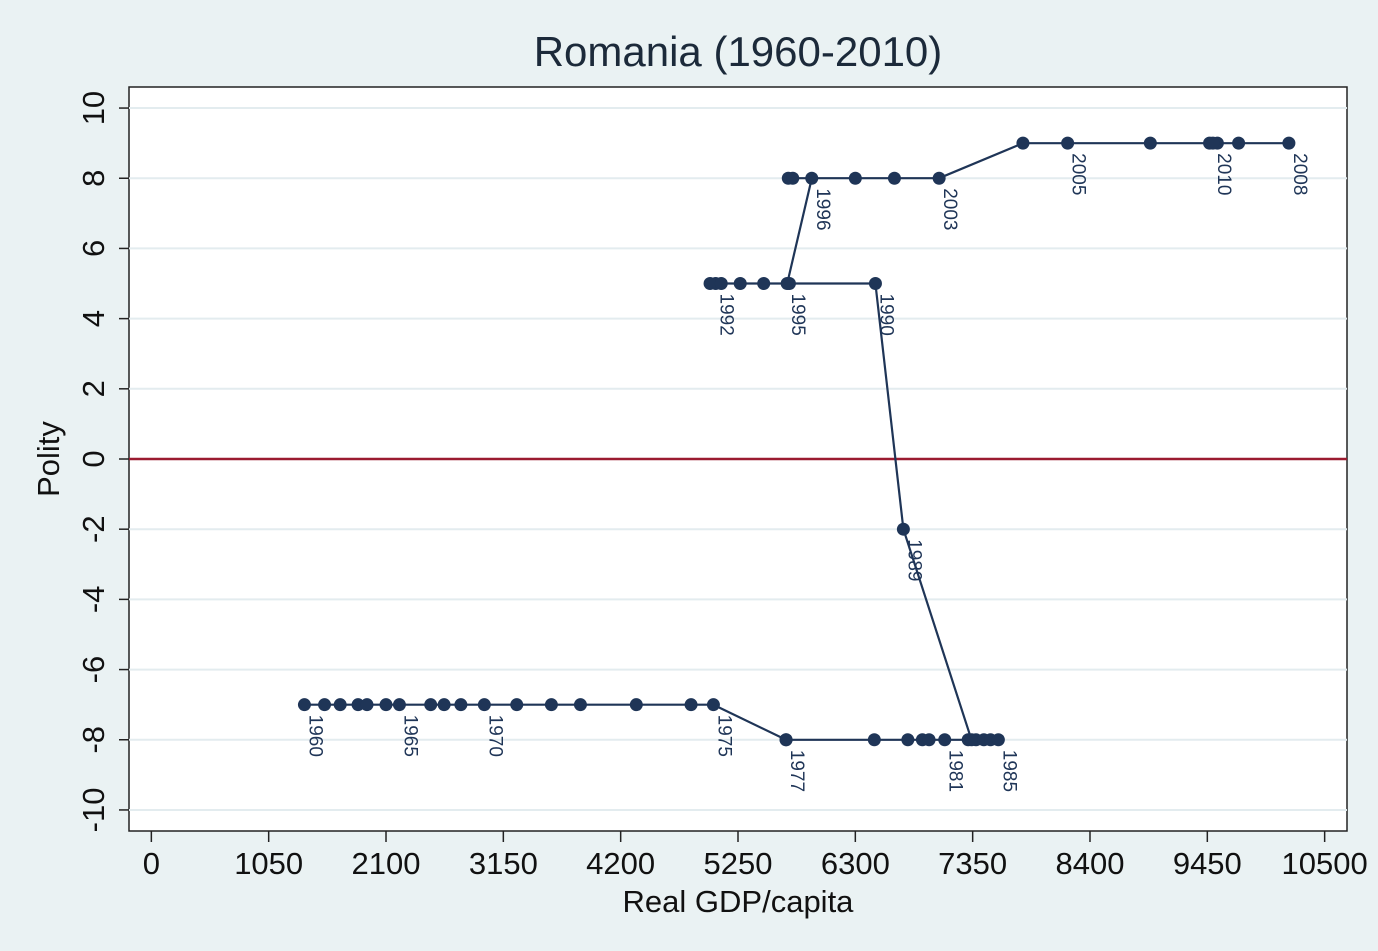 This screenshot has width=1378, height=951. What do you see at coordinates (386, 863) in the screenshot?
I see `x-tick-label: 2100` at bounding box center [386, 863].